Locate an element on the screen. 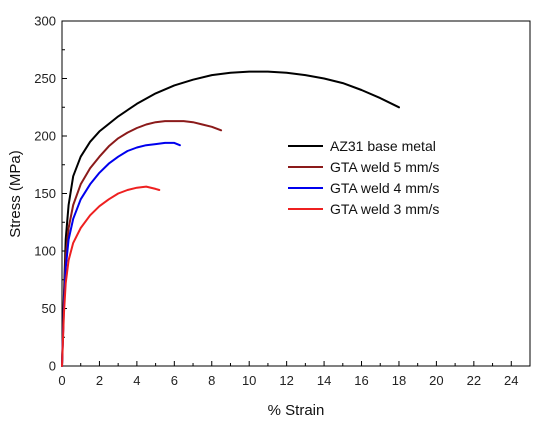 The width and height of the screenshot is (550, 427). y-tick-label: 150 is located at coordinates (45, 193).